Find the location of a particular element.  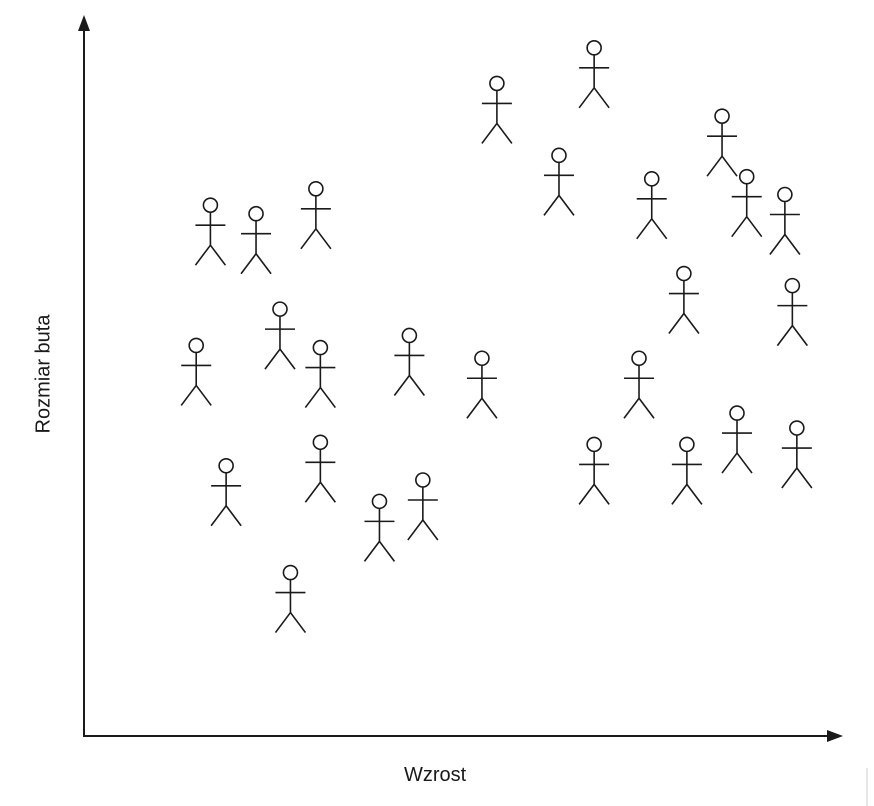

x-axis-label: Wzrost is located at coordinates (435, 775).